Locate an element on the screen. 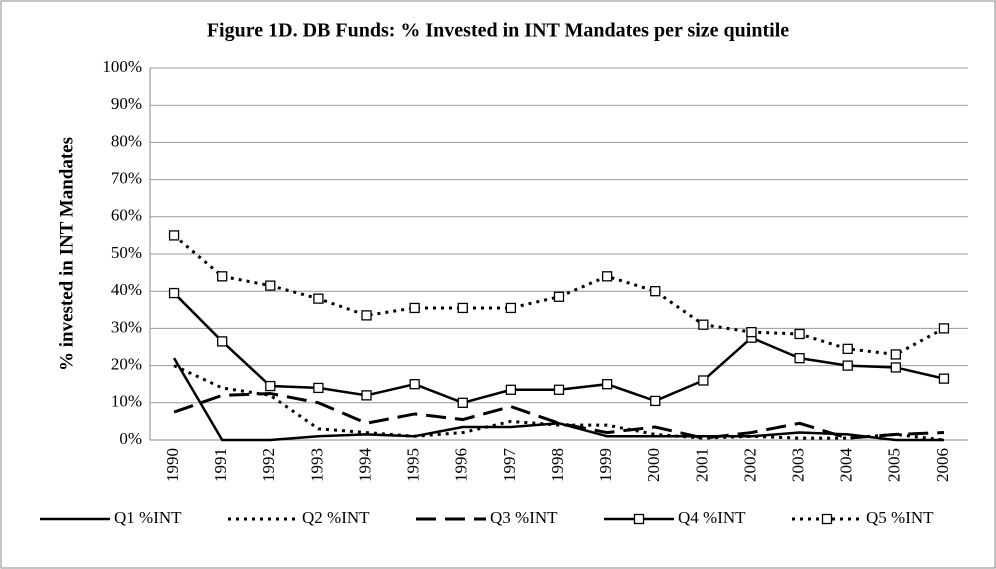 This screenshot has width=996, height=569. legend-label: Q1 %INT is located at coordinates (148, 517).